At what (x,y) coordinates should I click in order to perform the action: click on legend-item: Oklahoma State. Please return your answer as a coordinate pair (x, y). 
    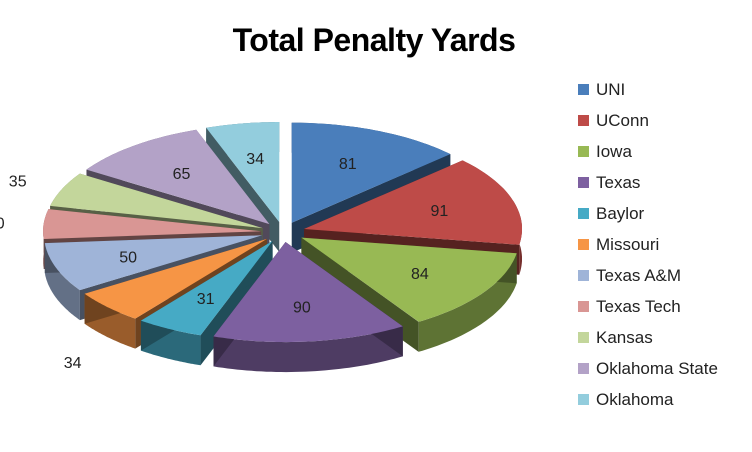
    Looking at the image, I should click on (648, 368).